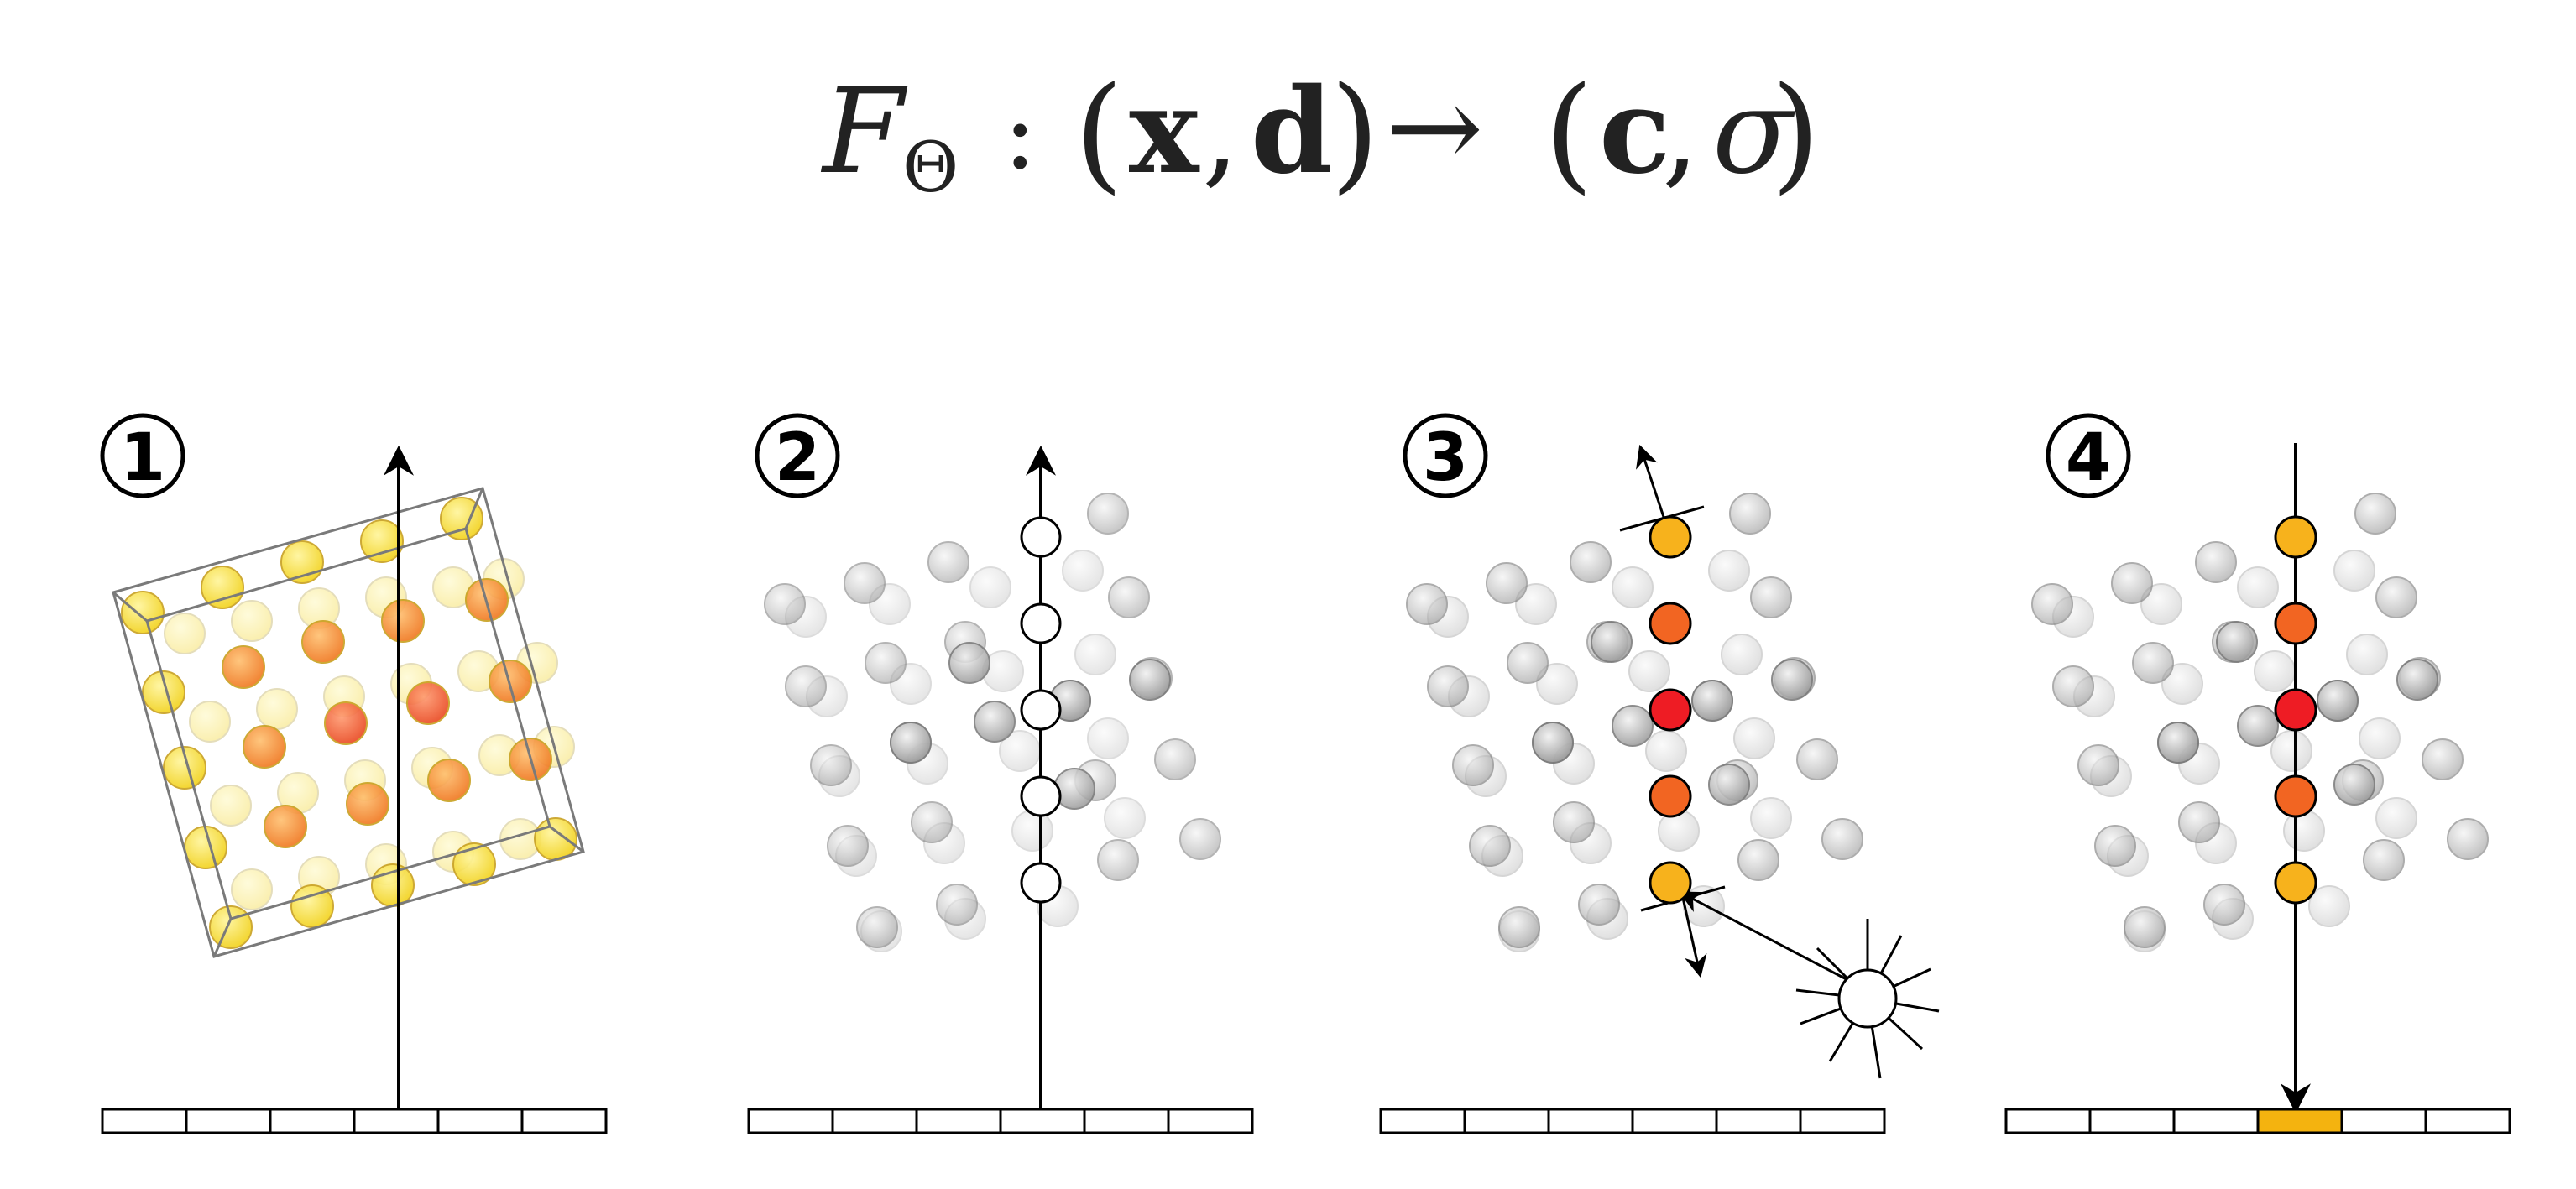  What do you see at coordinates (1681, 132) in the screenshot?
I see `equation-comma2: ,` at bounding box center [1681, 132].